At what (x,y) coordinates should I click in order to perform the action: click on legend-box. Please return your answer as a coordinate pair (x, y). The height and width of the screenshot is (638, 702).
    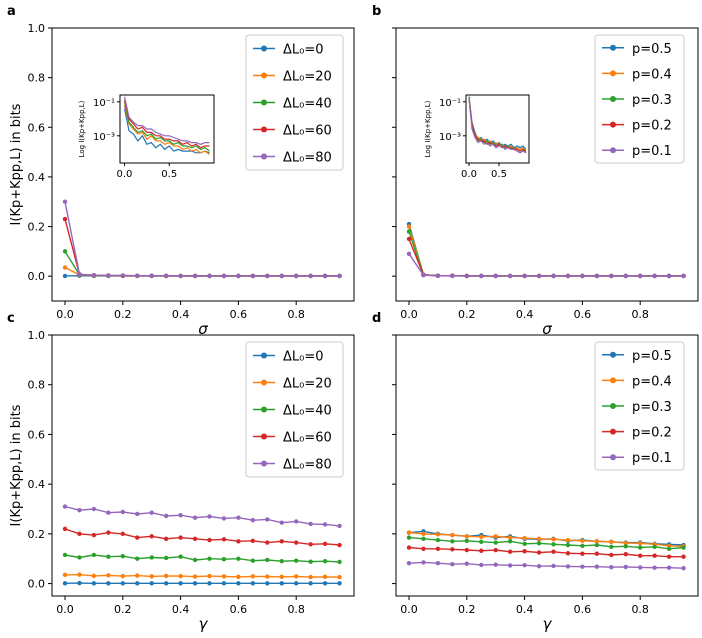
    Looking at the image, I should click on (294, 409).